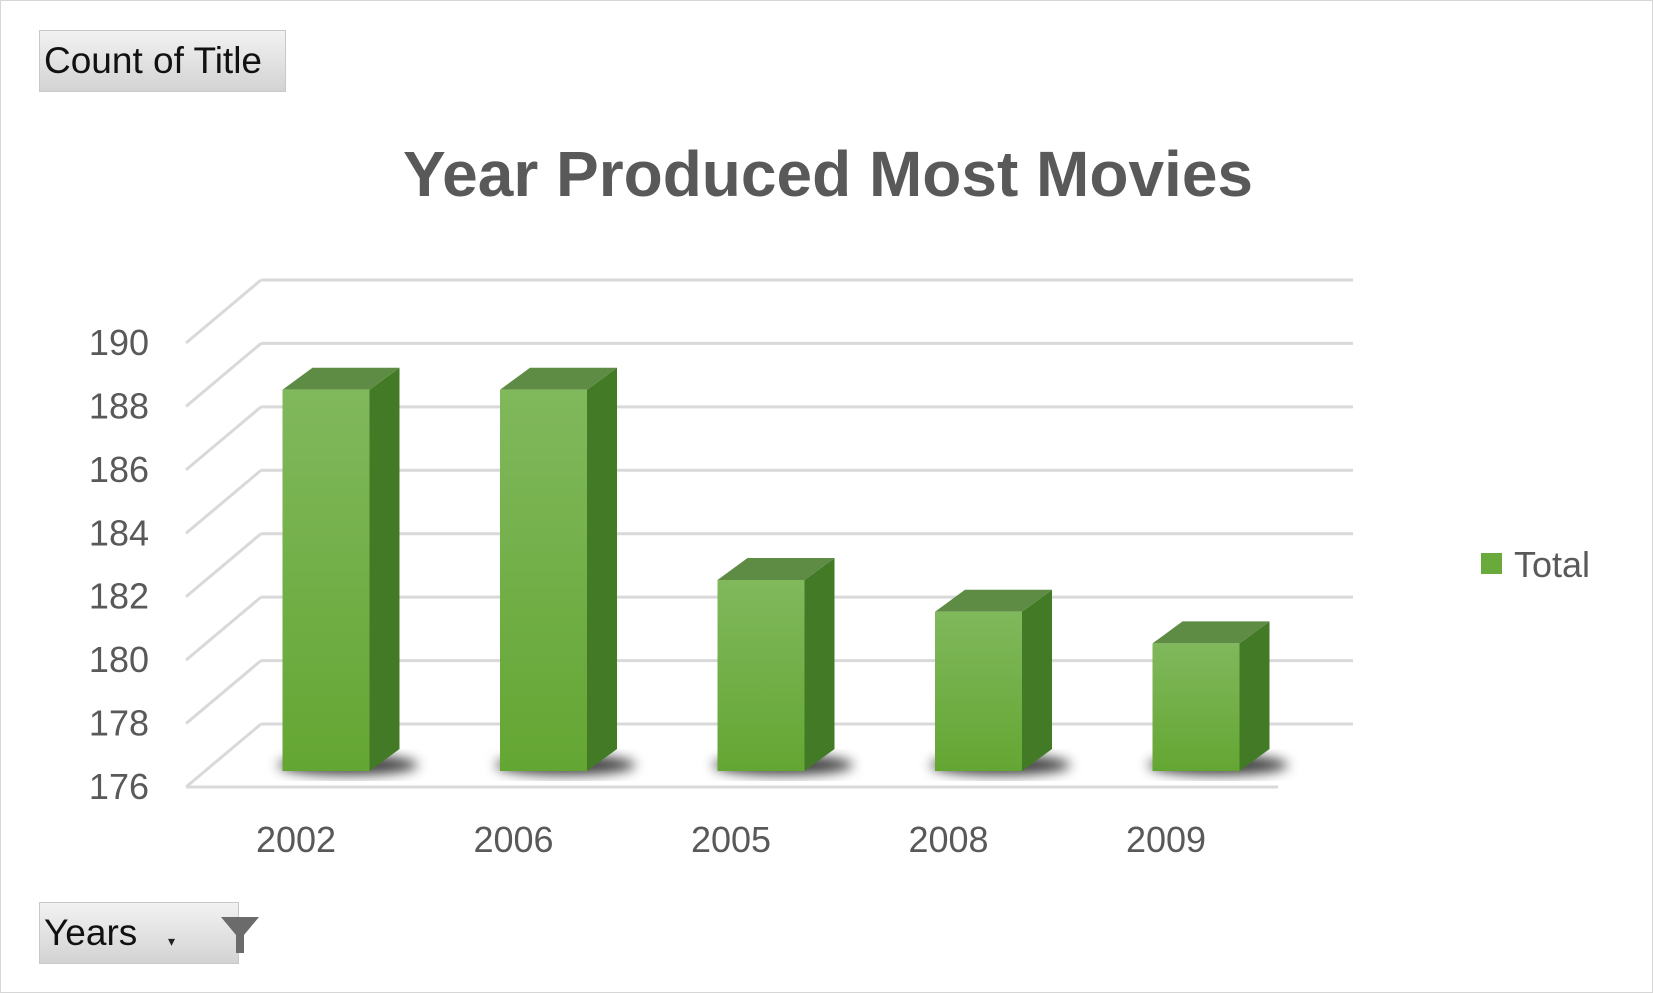  Describe the element at coordinates (119, 564) in the screenshot. I see `y-axis-ticks: 176 178 180 182 184 186 188 190` at that location.